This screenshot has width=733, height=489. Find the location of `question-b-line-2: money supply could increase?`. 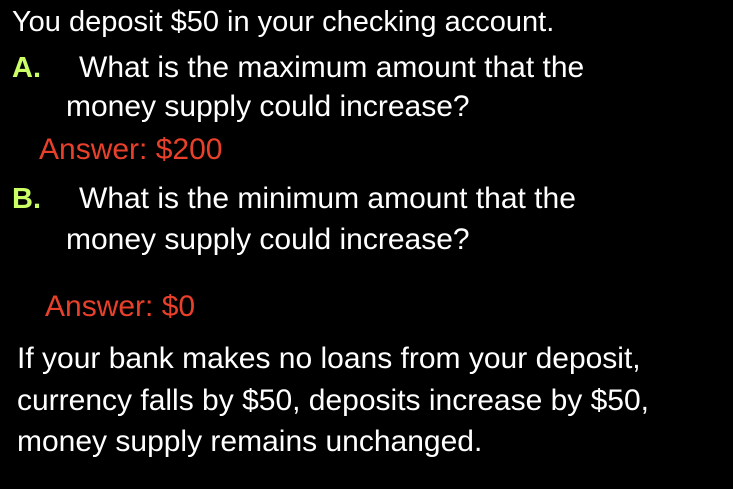

question-b-line-2: money supply could increase? is located at coordinates (268, 239).